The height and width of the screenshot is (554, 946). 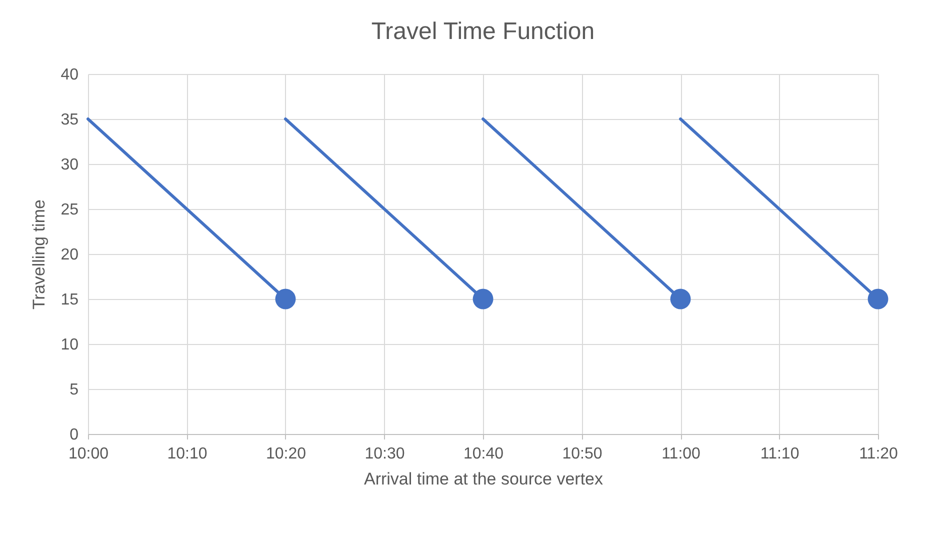 What do you see at coordinates (74, 435) in the screenshot?
I see `y-tick-label: 0` at bounding box center [74, 435].